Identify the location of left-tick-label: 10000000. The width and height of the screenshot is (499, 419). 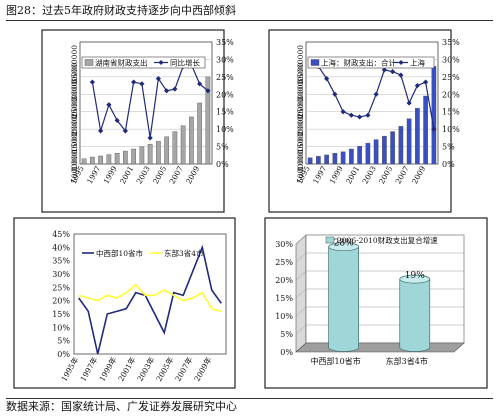
(300, 151).